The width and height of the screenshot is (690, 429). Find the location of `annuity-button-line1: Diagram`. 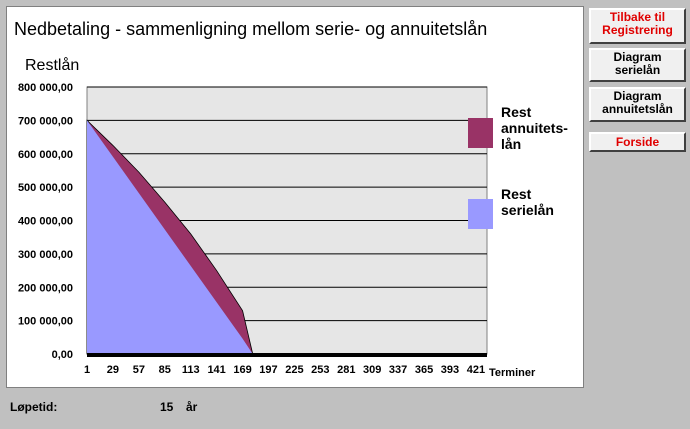

annuity-button-line1: Diagram is located at coordinates (637, 96).